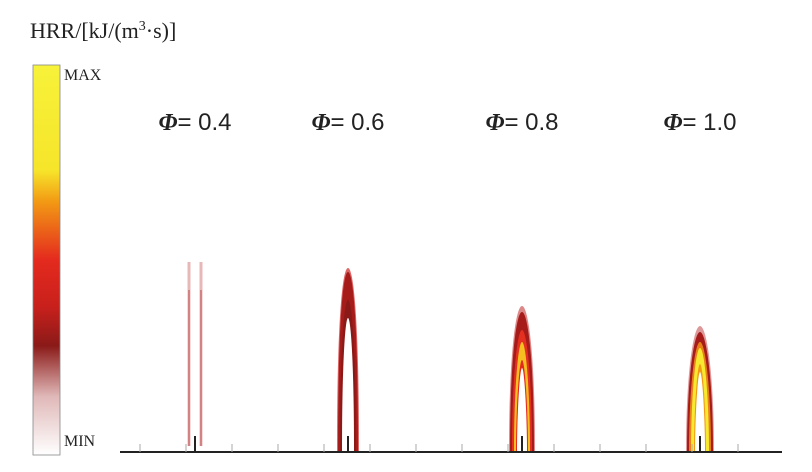  I want to click on panel-label: Φ= 0.4, so click(195, 122).